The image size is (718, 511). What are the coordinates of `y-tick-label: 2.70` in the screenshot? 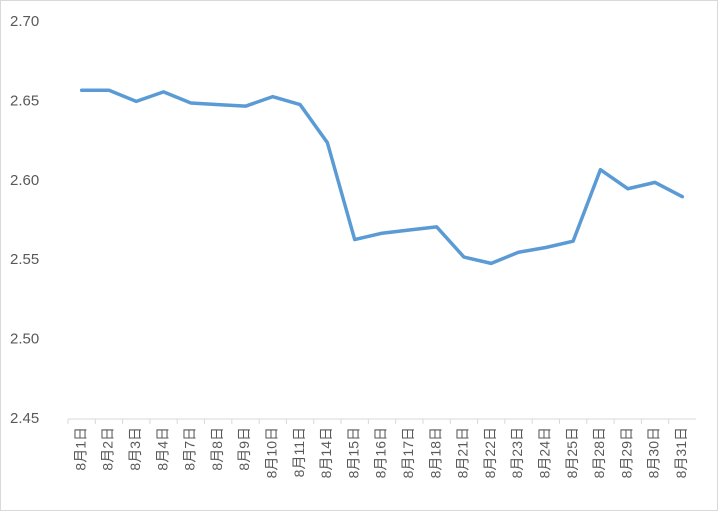 It's located at (24, 21).